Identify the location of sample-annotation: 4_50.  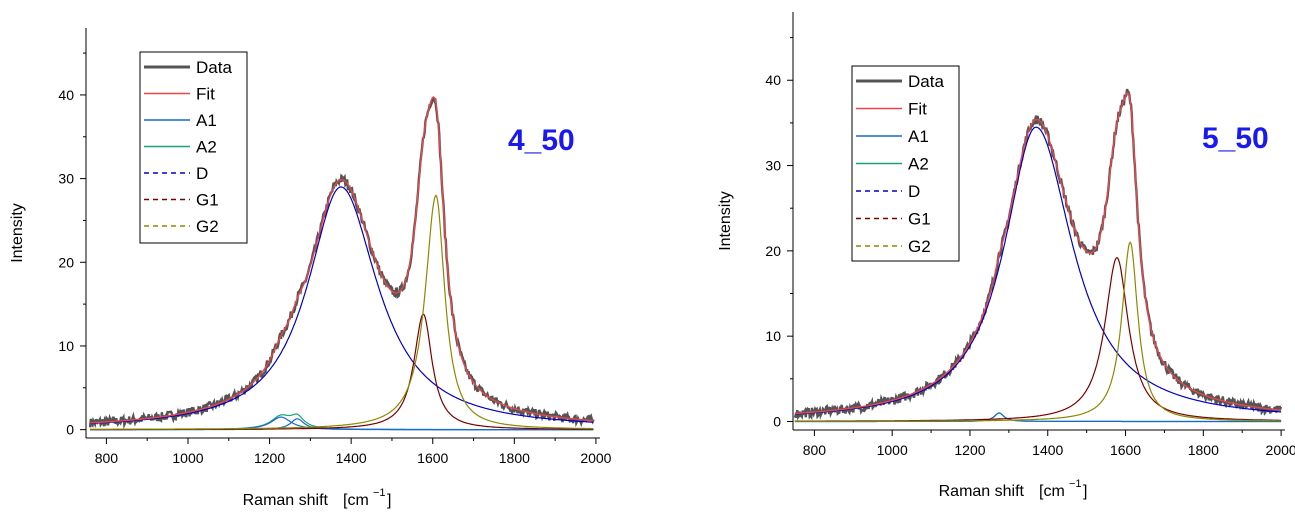
(541, 140).